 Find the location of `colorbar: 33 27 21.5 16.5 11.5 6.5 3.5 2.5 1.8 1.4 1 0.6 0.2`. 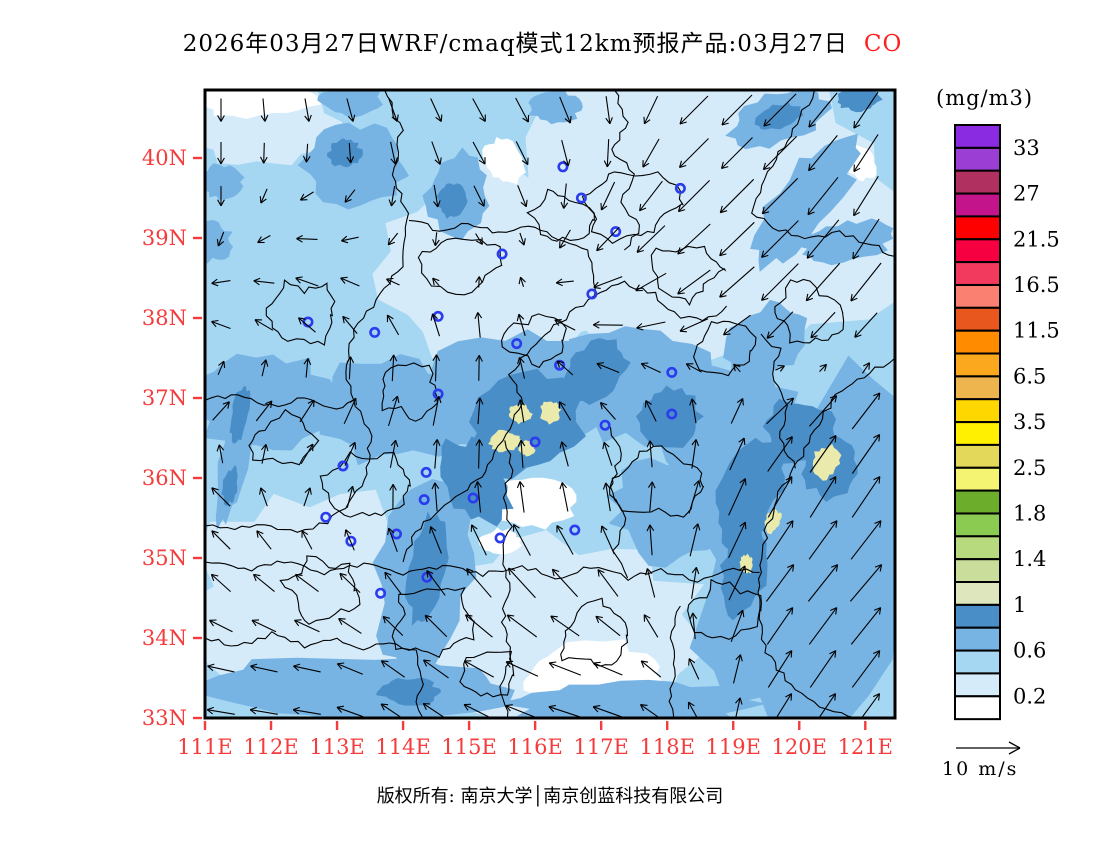

colorbar: 33 27 21.5 16.5 11.5 6.5 3.5 2.5 1.8 1.4 1 0.6 0.2 is located at coordinates (1007, 422).